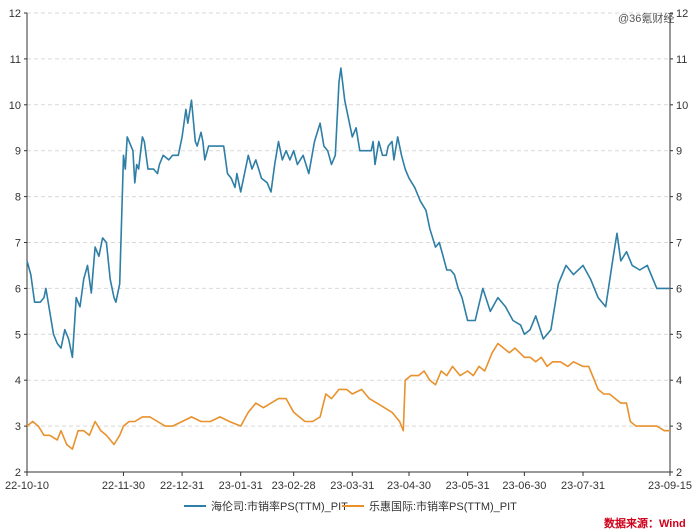 This screenshot has height=532, width=700. Describe the element at coordinates (15, 60) in the screenshot. I see `y-tick-label-left: 11` at that location.